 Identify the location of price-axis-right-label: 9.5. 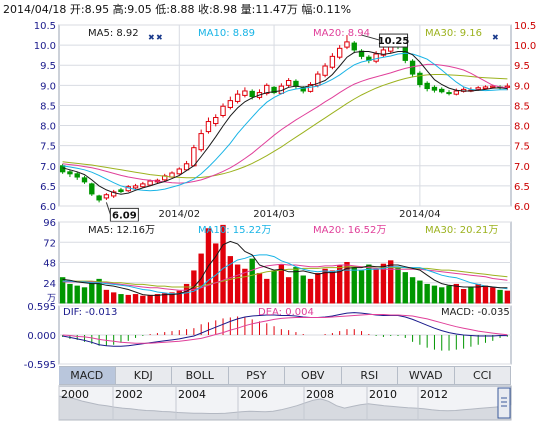
(522, 66).